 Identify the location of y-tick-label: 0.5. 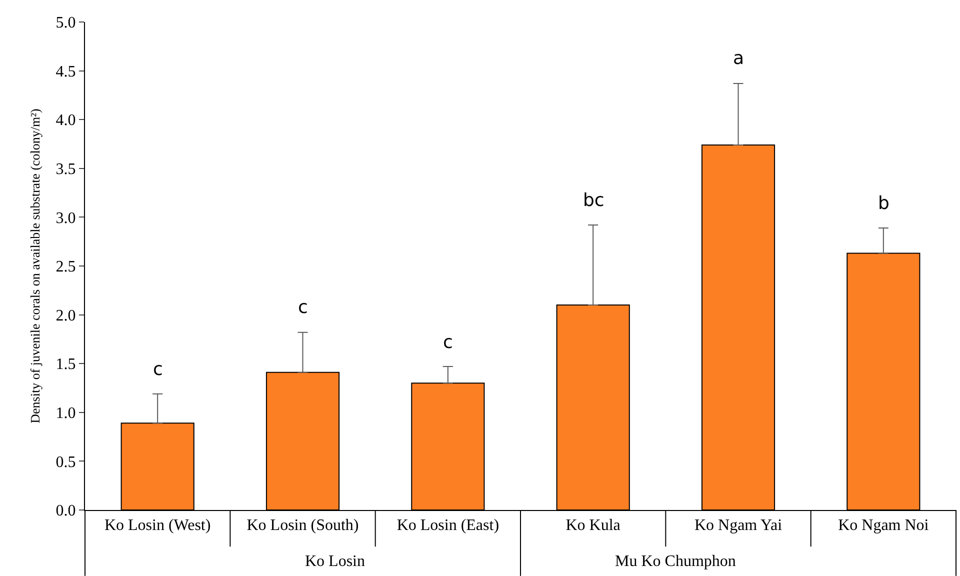
(66, 462).